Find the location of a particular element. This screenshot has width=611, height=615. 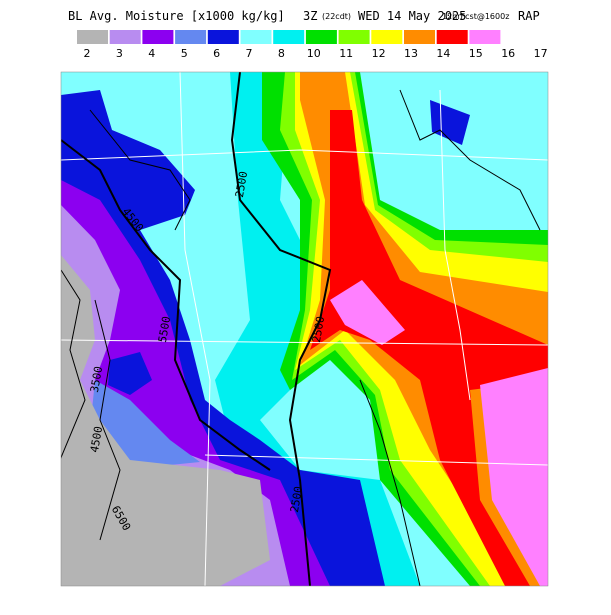

colorbar-label: 17 is located at coordinates (541, 53).